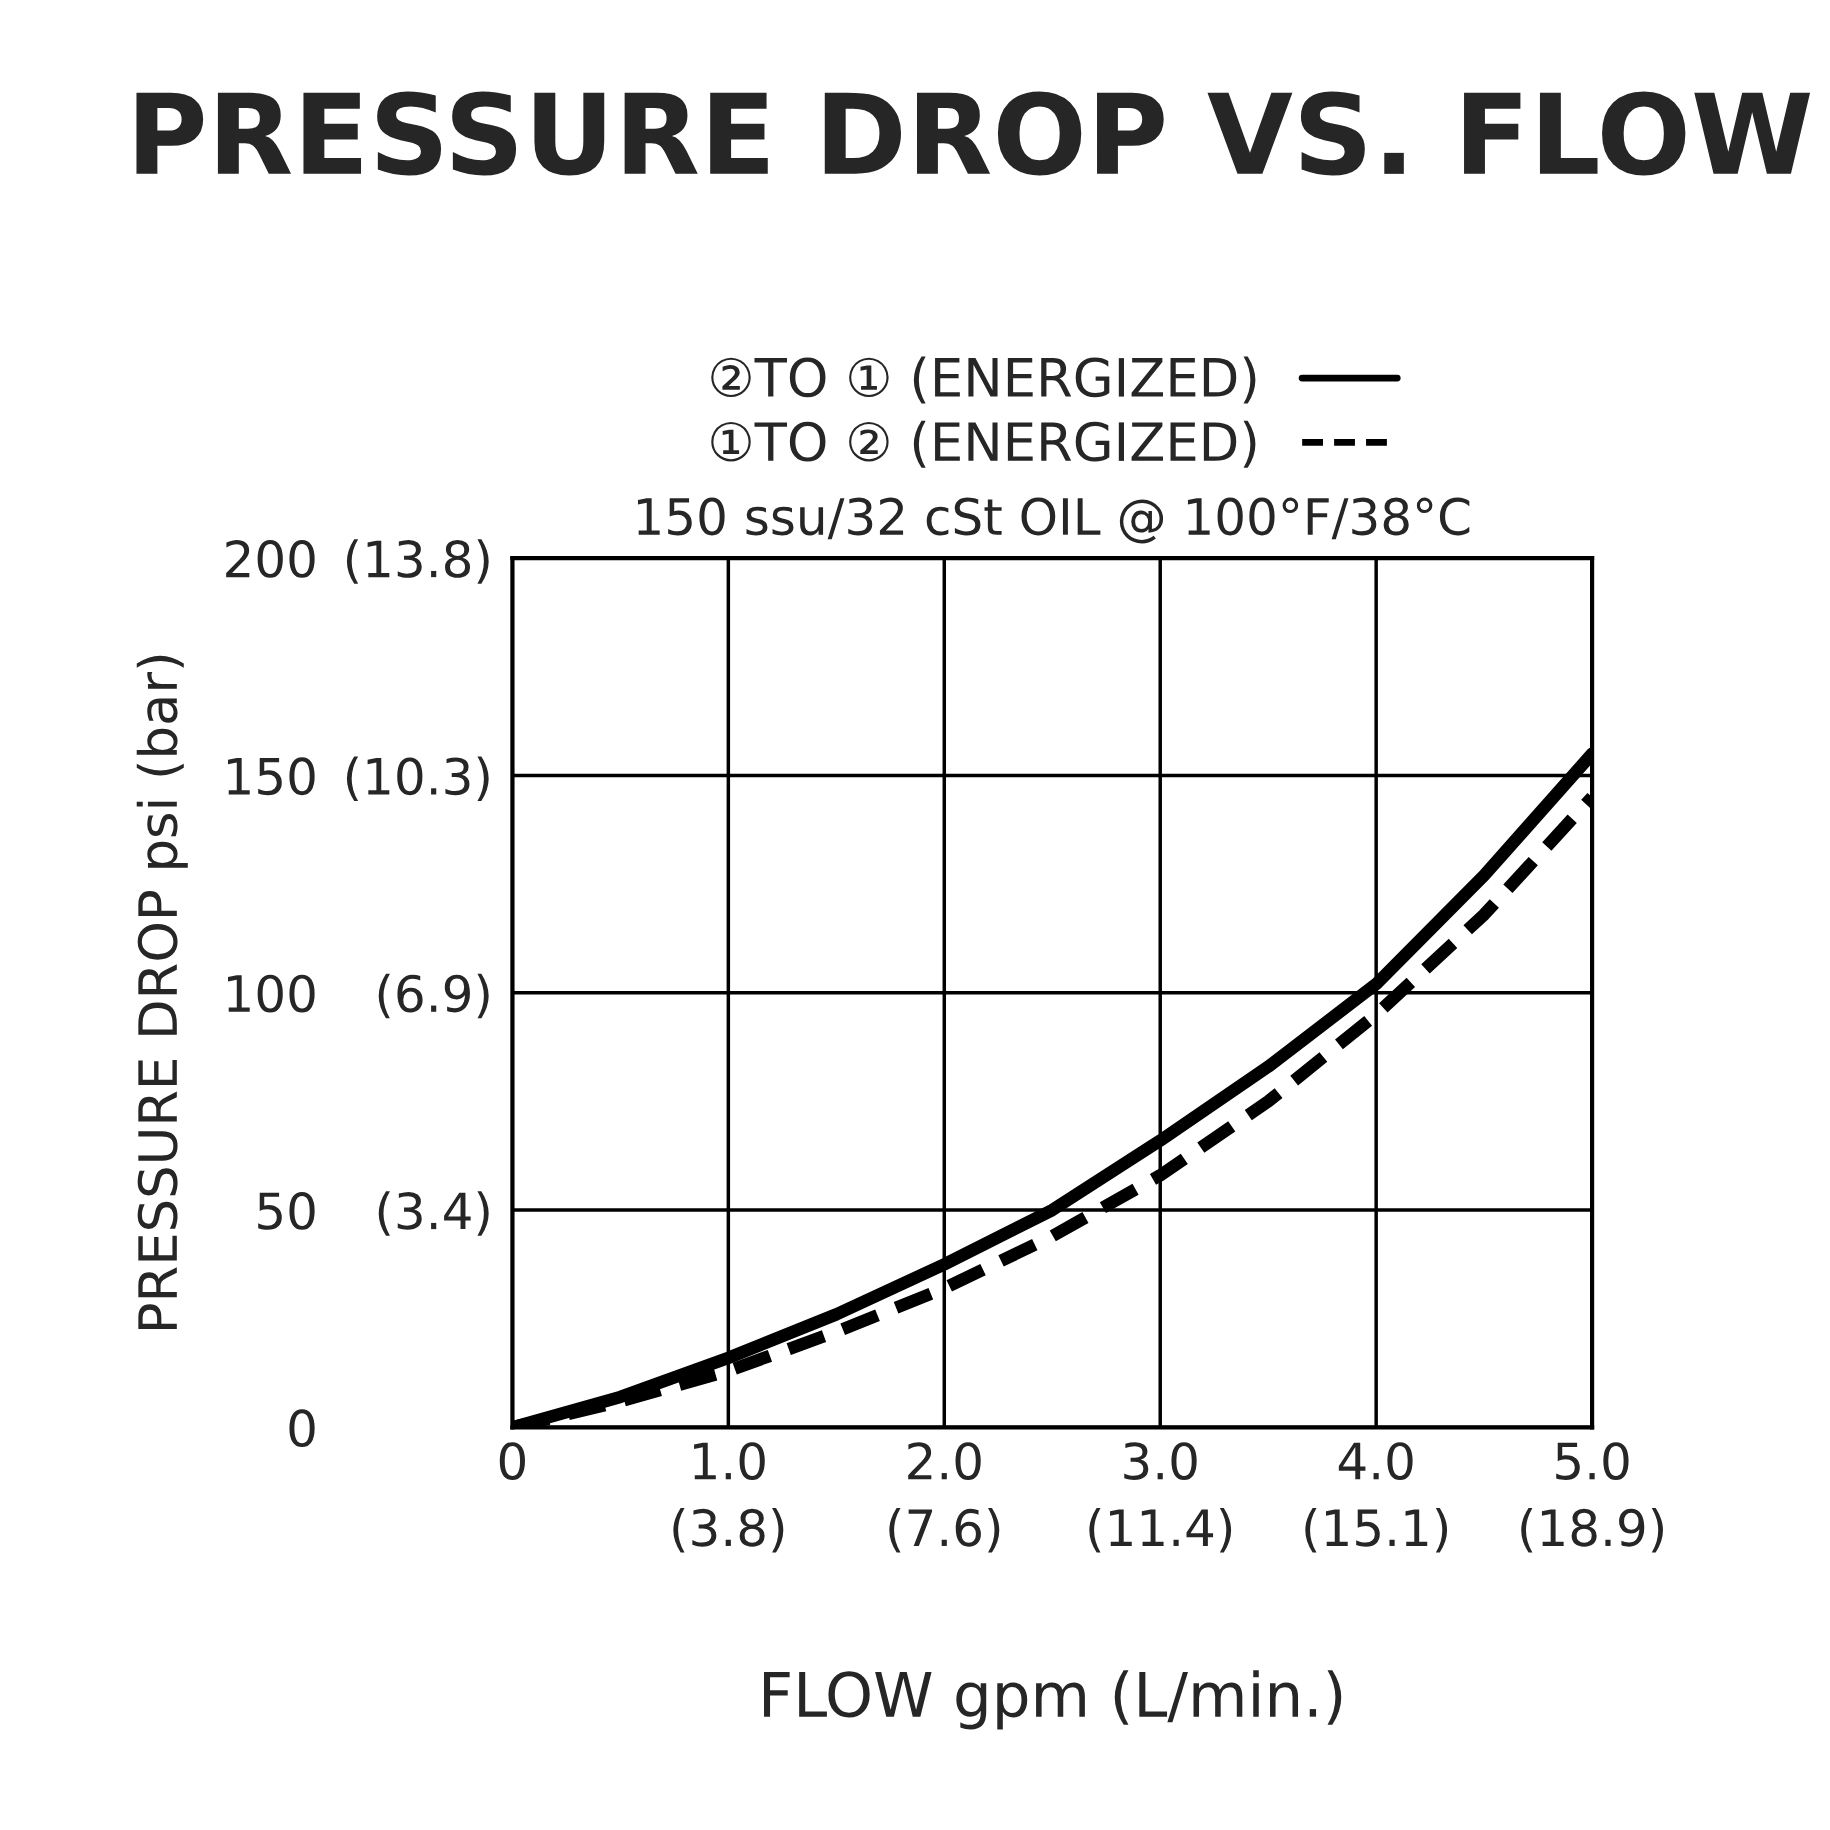 This screenshot has width=1830, height=1830. I want to click on x2-tick-label: (7.6), so click(944, 1530).